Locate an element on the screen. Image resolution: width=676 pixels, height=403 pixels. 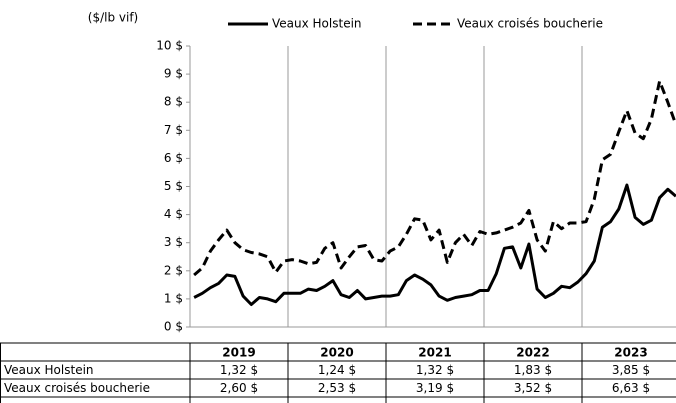
y-axis-label: ($/lb vif) is located at coordinates (113, 18).